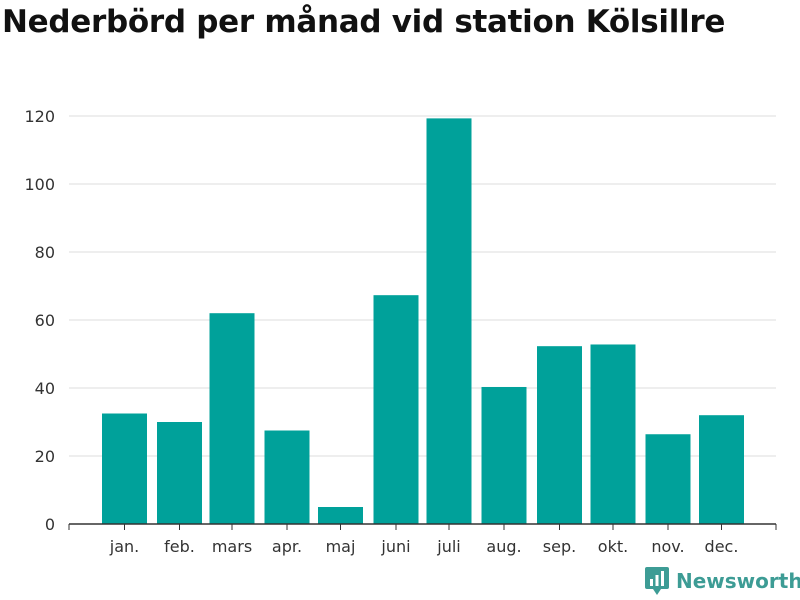  I want to click on x-tick-label: okt., so click(613, 546).